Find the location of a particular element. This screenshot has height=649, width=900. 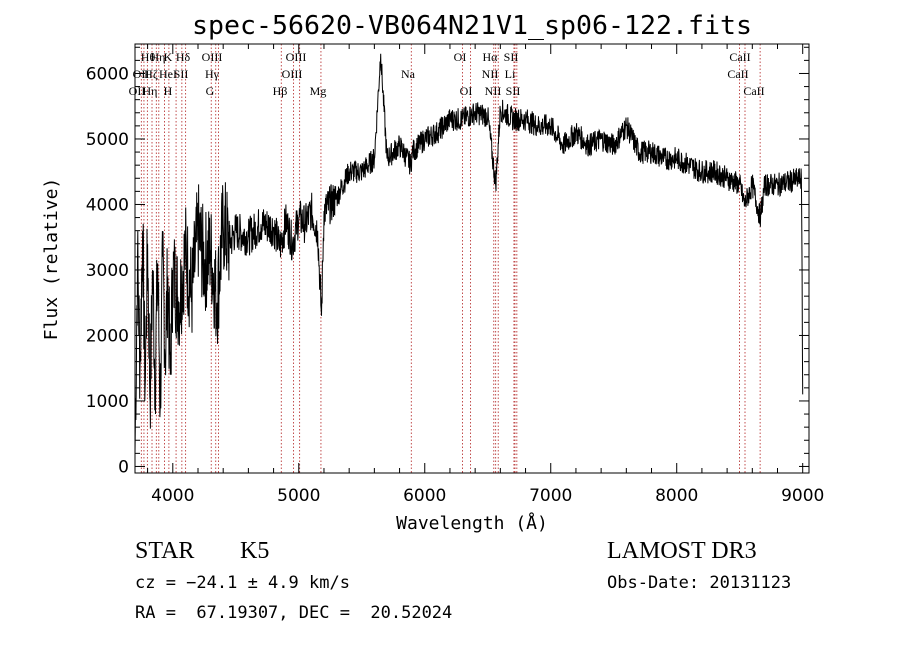

x-tick-label: 7000 is located at coordinates (550, 496).